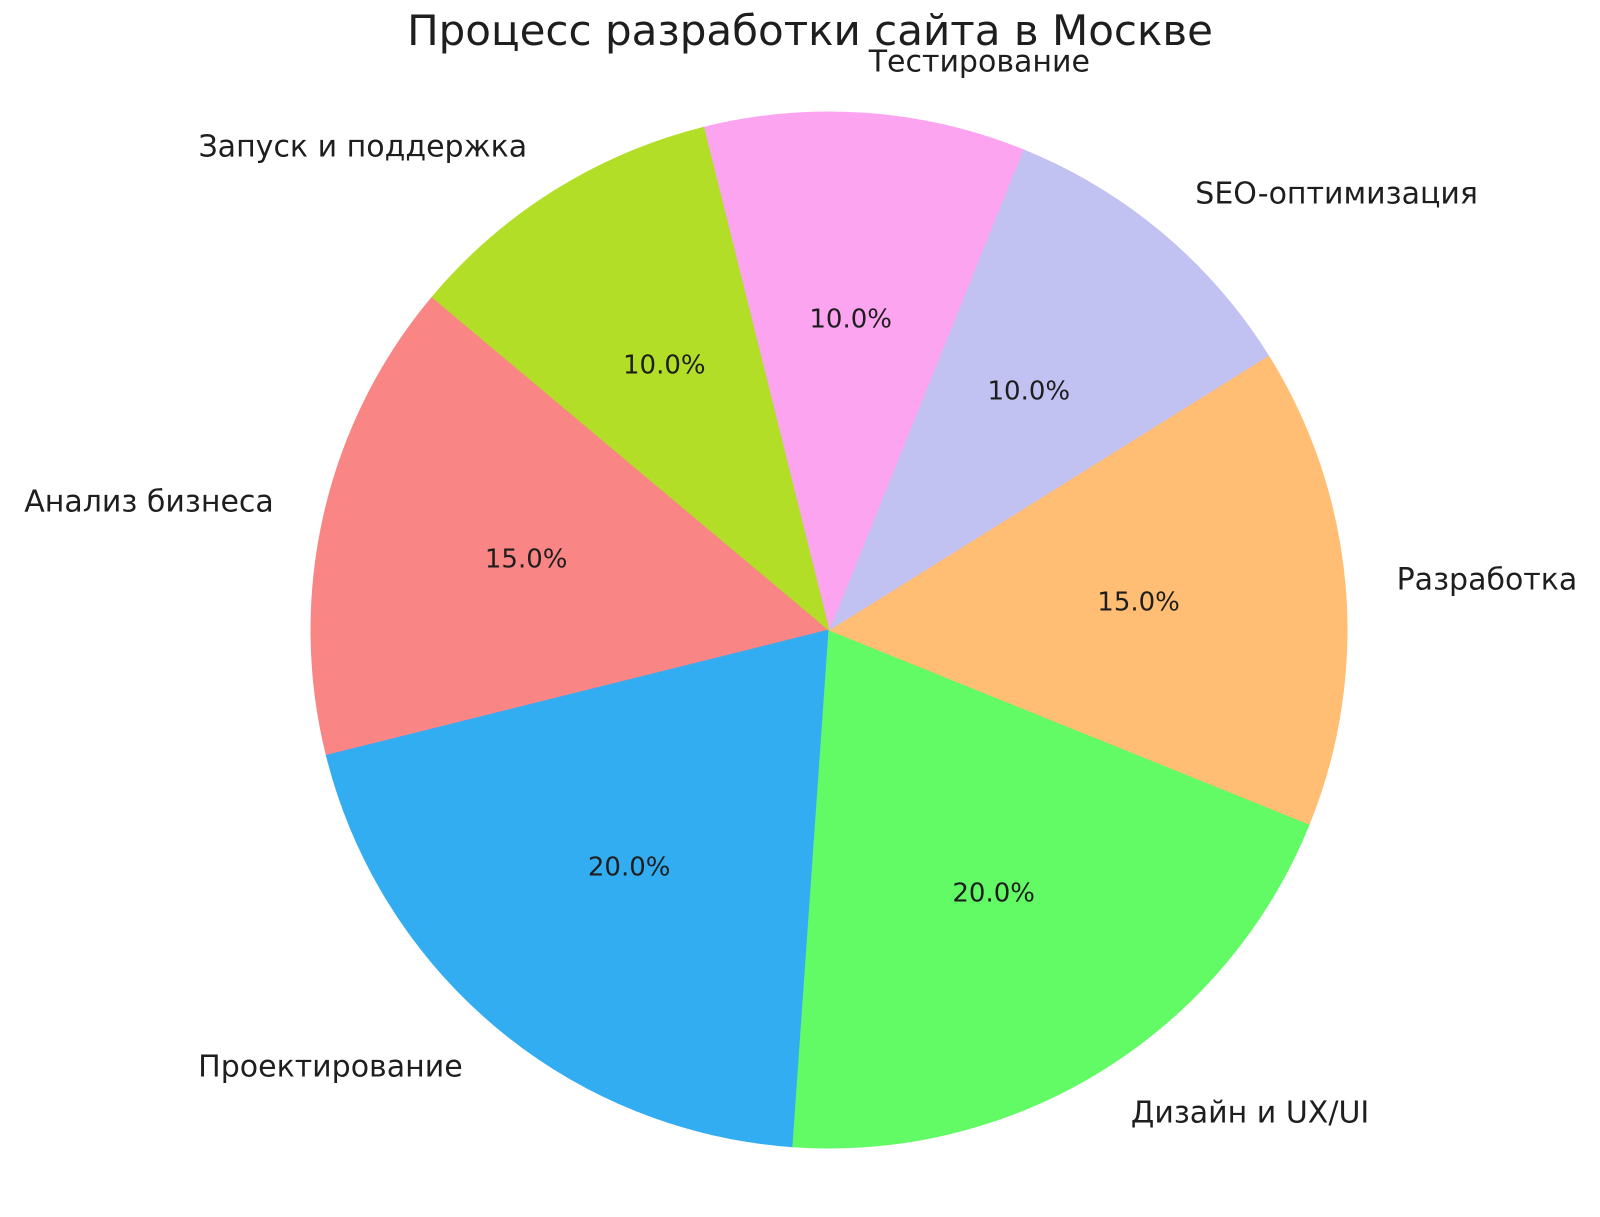 The width and height of the screenshot is (1600, 1217). I want to click on chart-title: Процесс разработки сайта в Москве, so click(810, 30).